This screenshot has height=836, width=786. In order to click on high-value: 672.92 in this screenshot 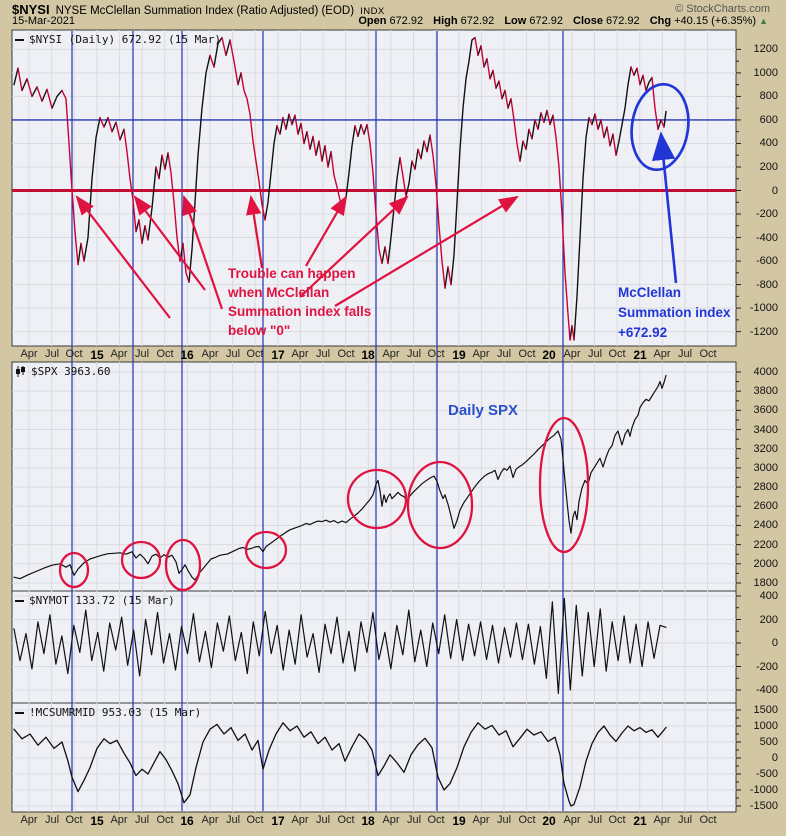, I will do `click(477, 21)`.